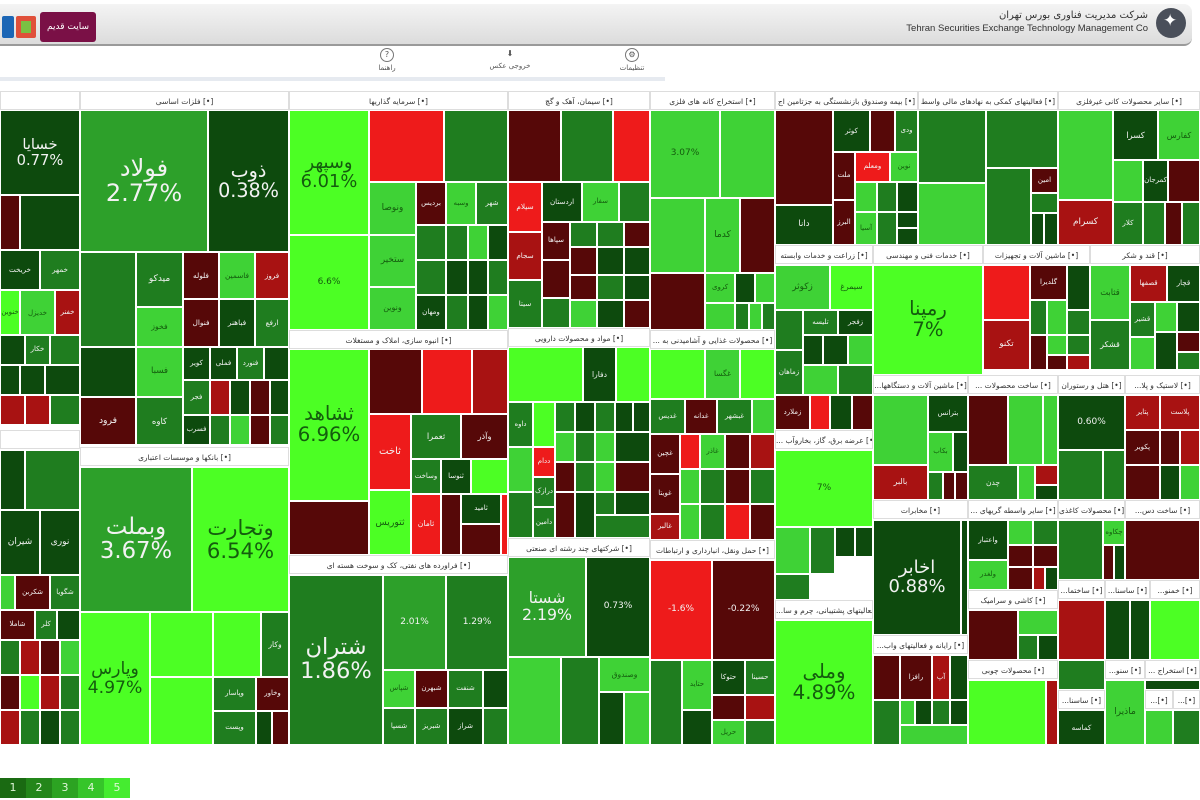 The width and height of the screenshot is (1200, 800). What do you see at coordinates (1142, 447) in the screenshot?
I see `stock-tile: پکویر` at bounding box center [1142, 447].